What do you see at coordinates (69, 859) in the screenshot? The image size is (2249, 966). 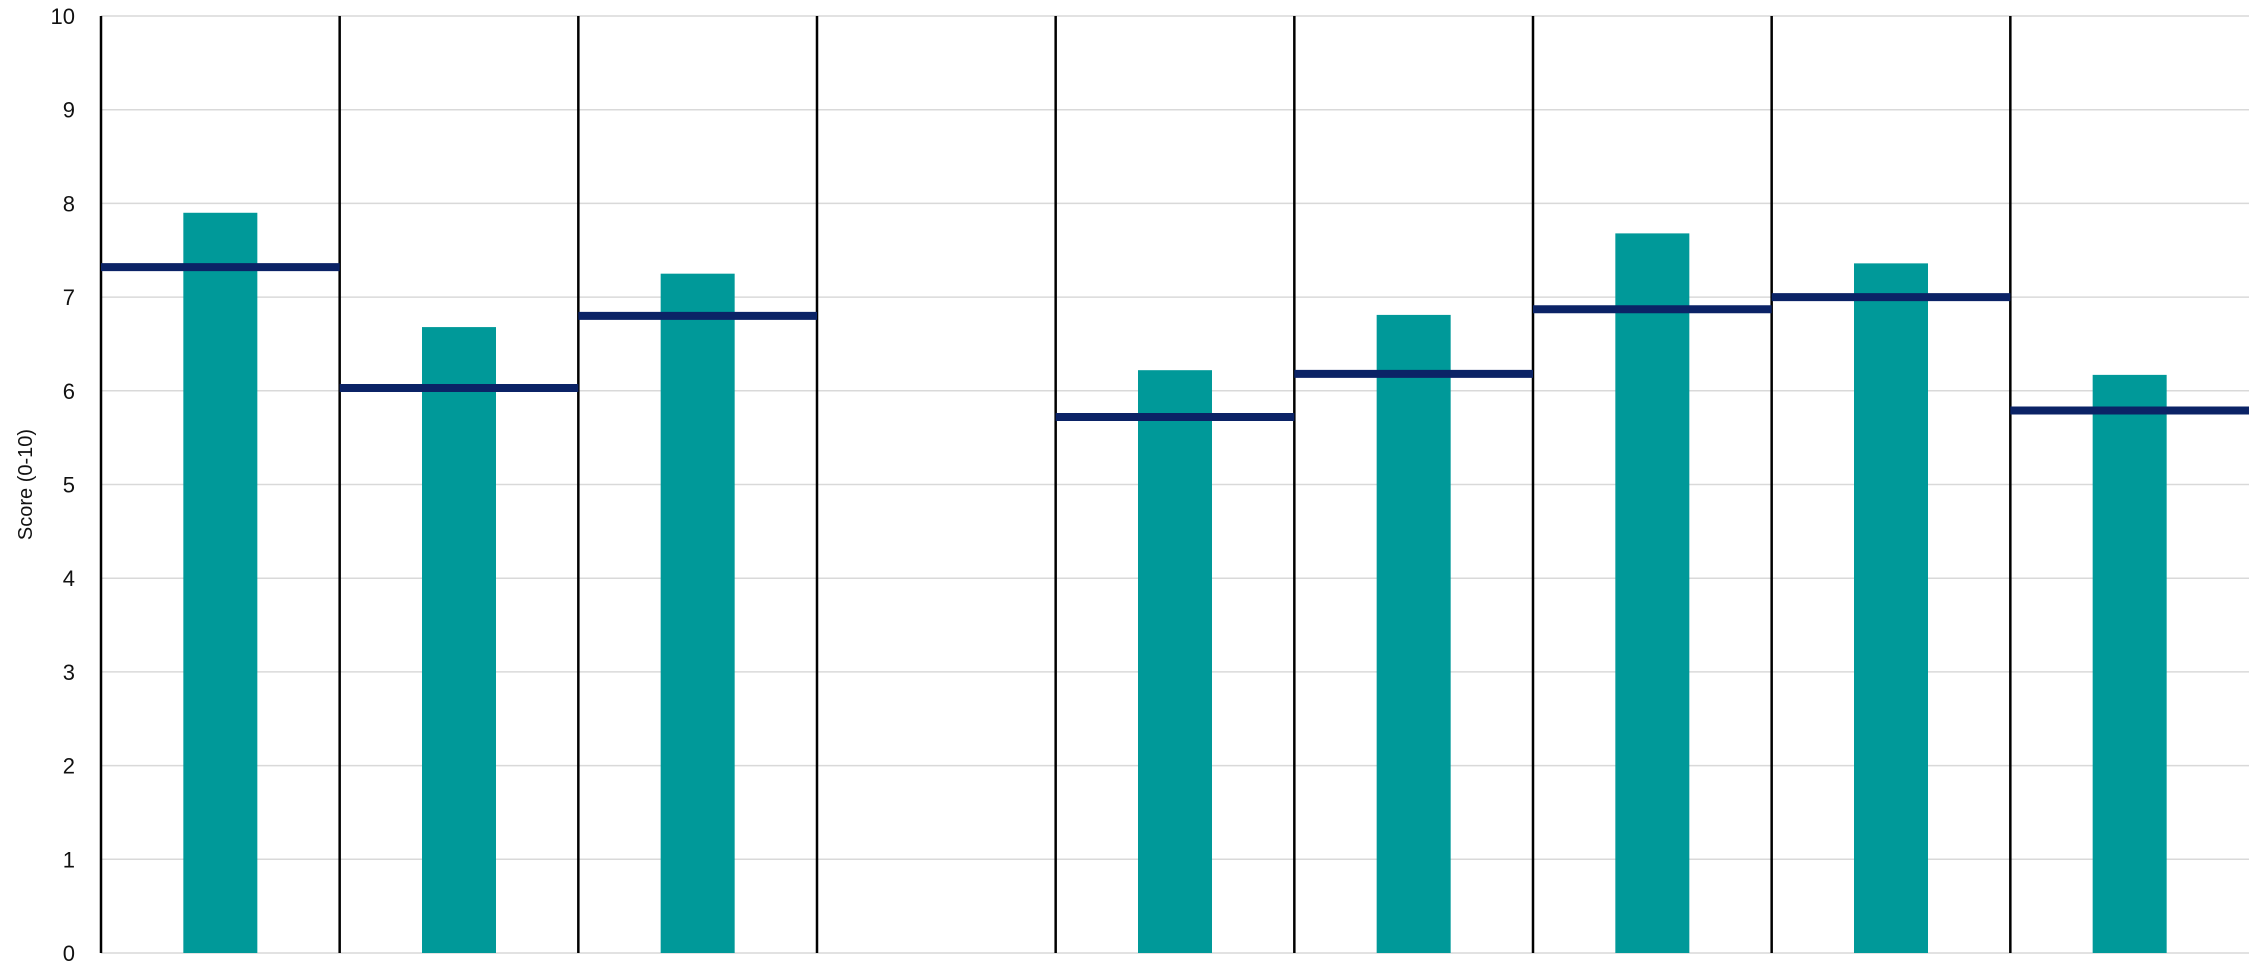 I see `y-tick-label: 1` at bounding box center [69, 859].